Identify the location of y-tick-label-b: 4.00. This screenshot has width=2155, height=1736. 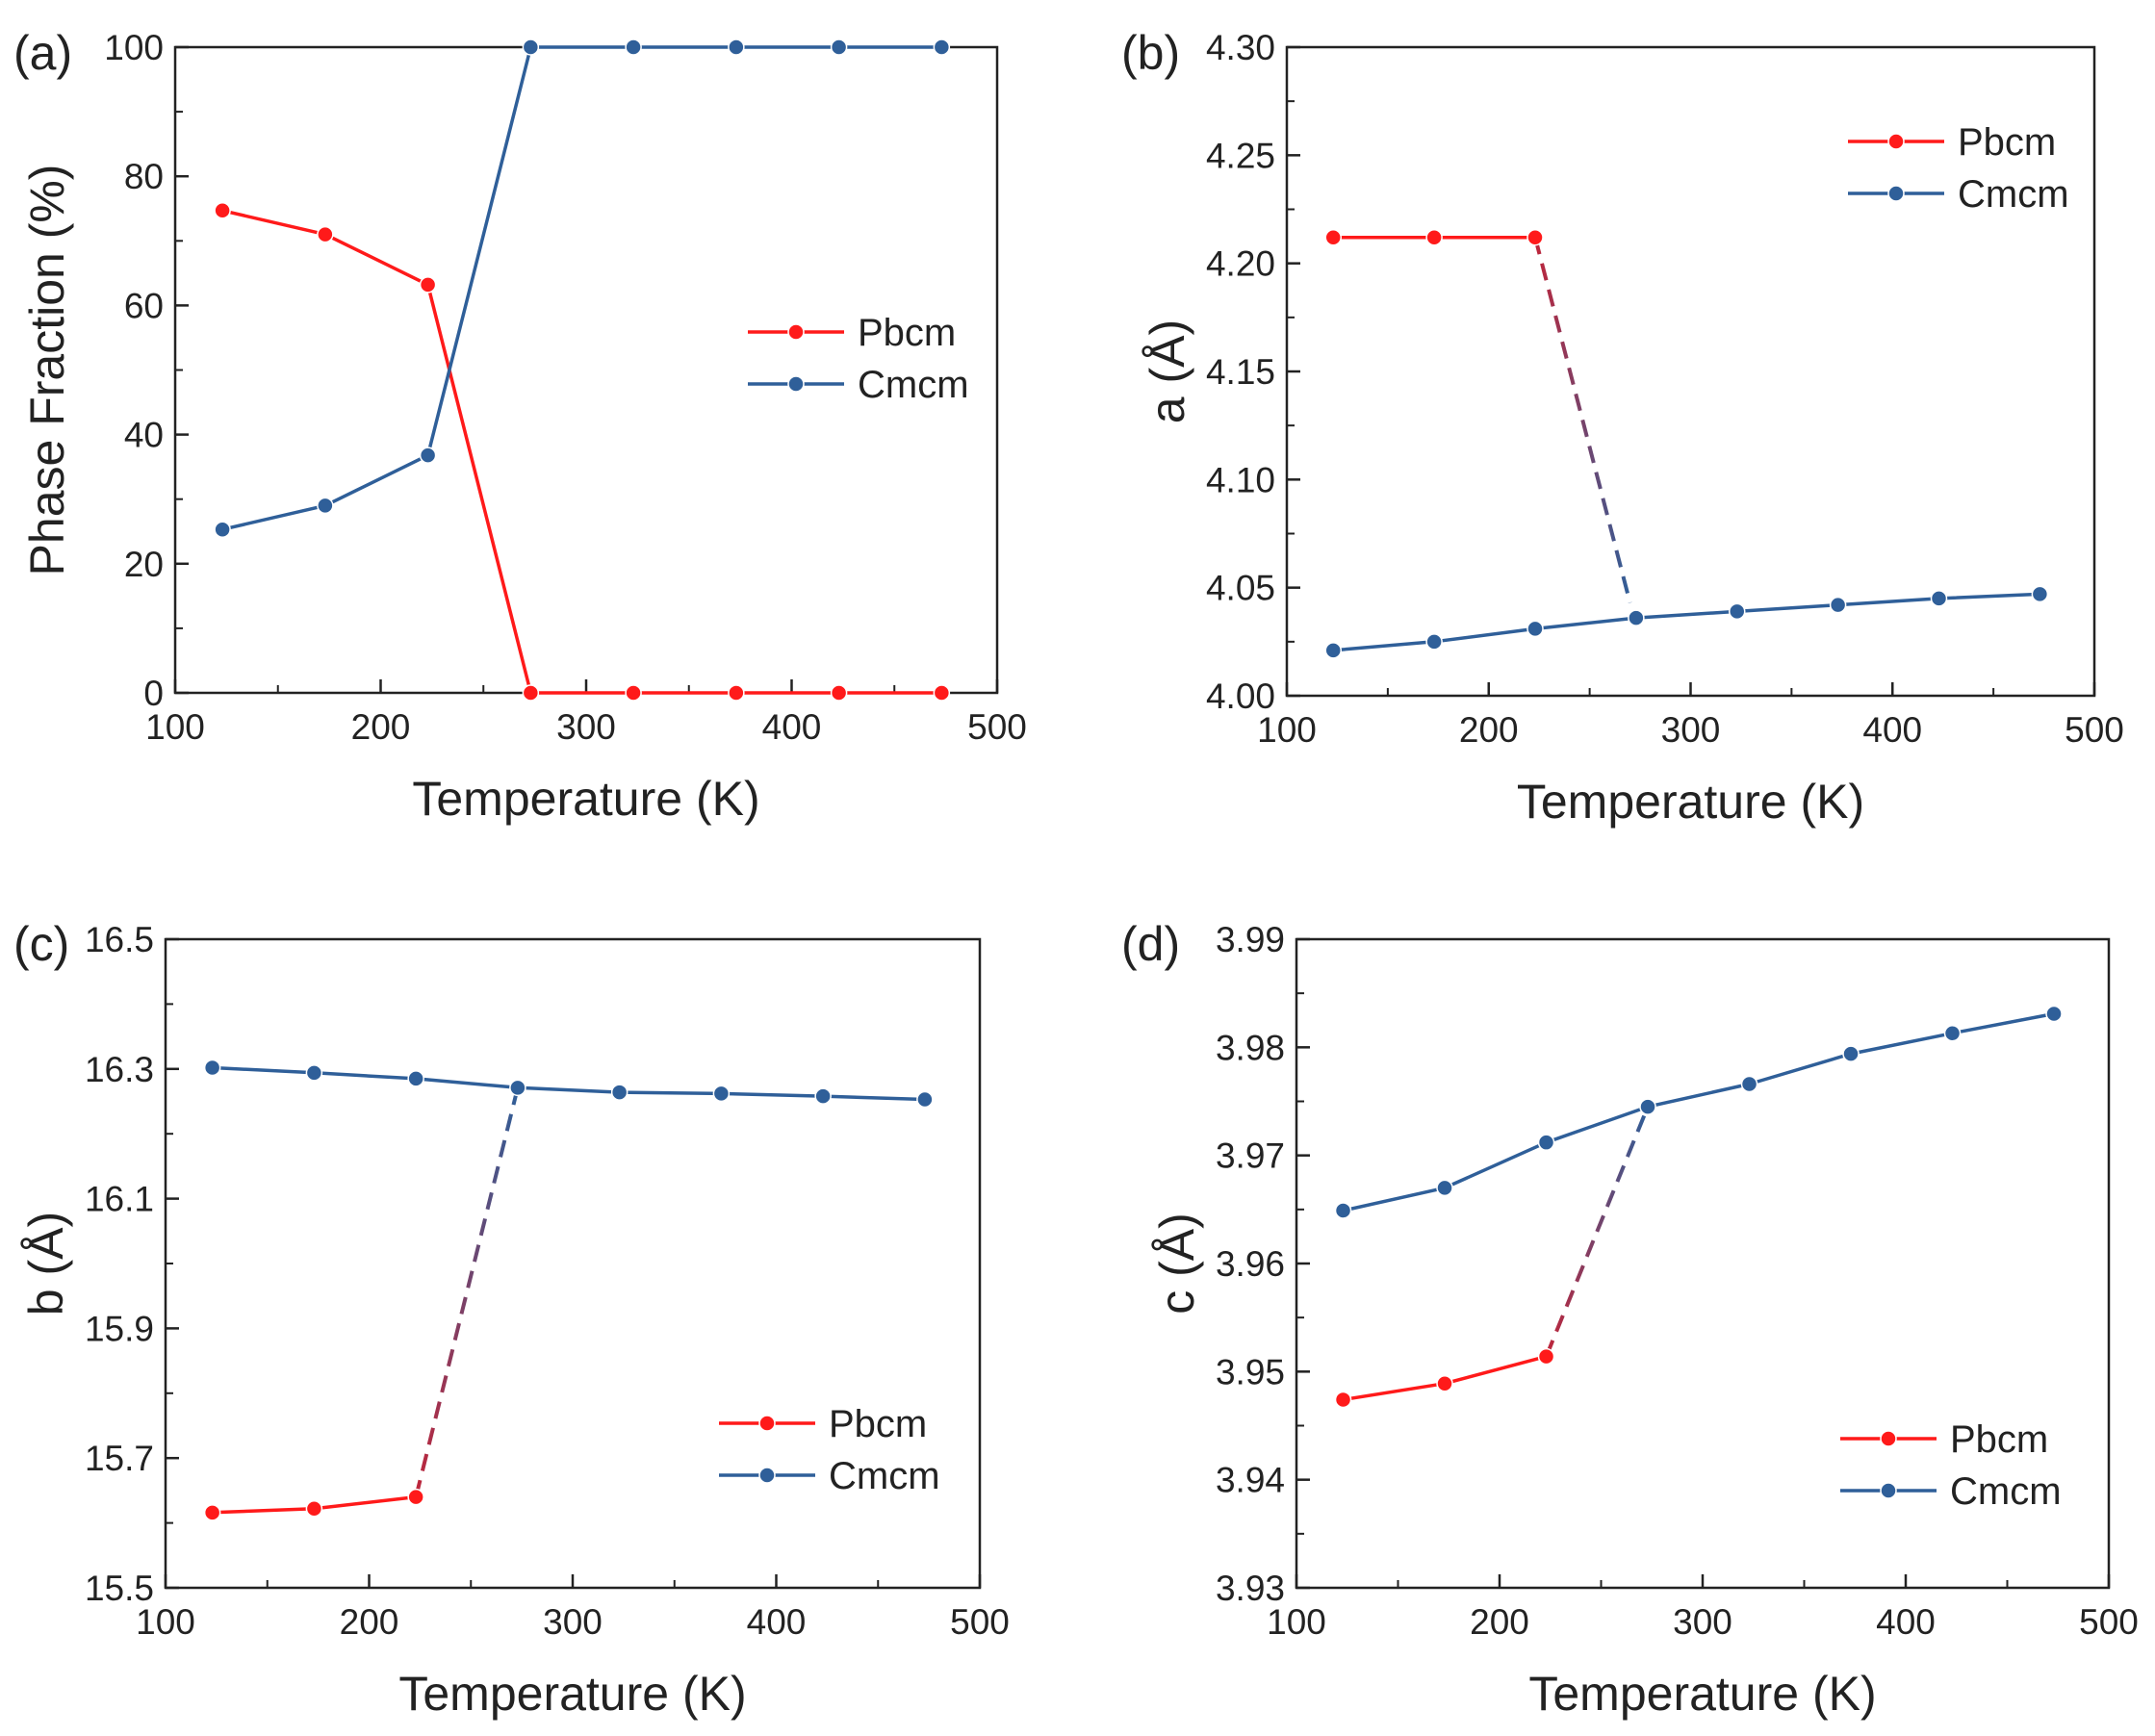
(1240, 696).